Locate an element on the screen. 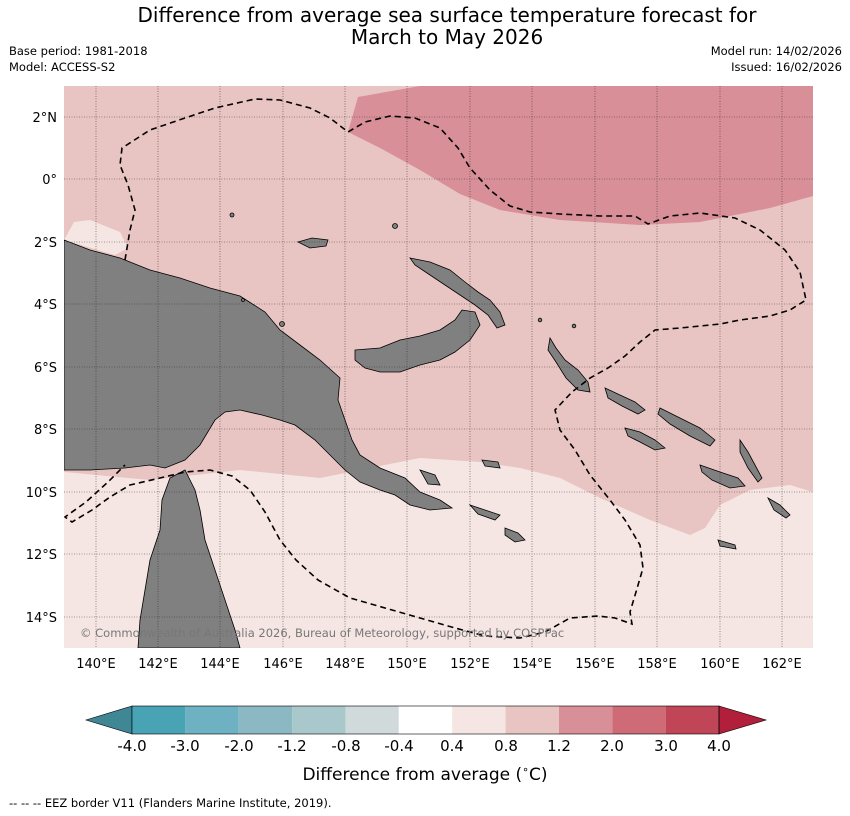 The image size is (850, 816). lon-label: 148°E is located at coordinates (345, 664).